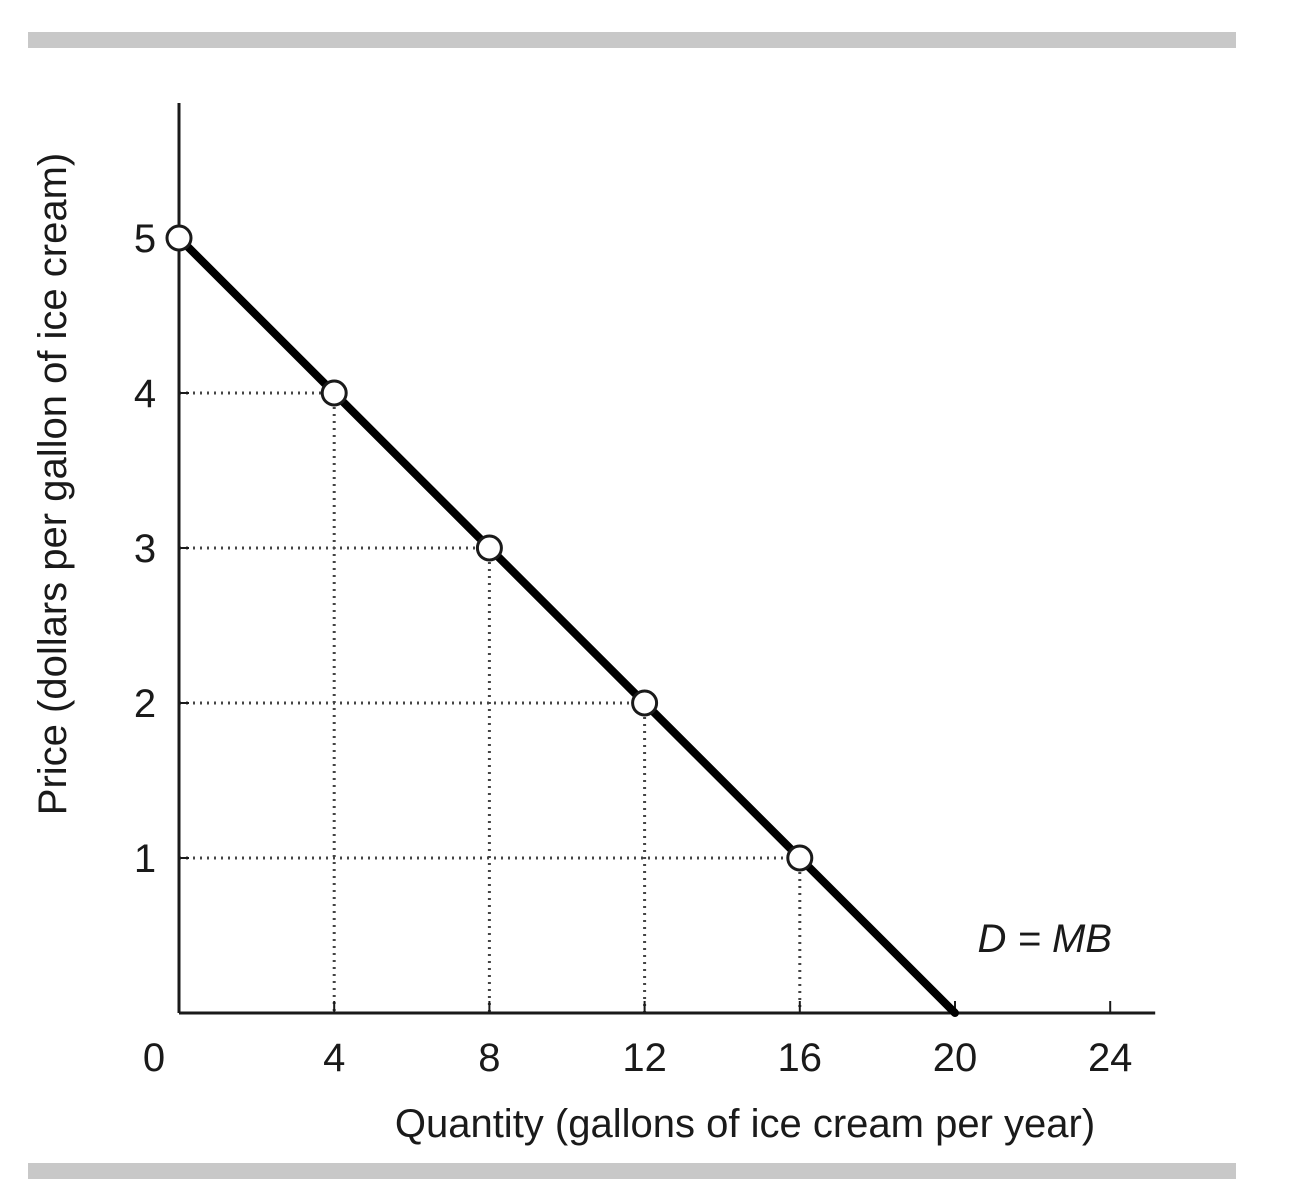 This screenshot has height=1200, width=1315. What do you see at coordinates (632, 1171) in the screenshot?
I see `bottom-rule` at bounding box center [632, 1171].